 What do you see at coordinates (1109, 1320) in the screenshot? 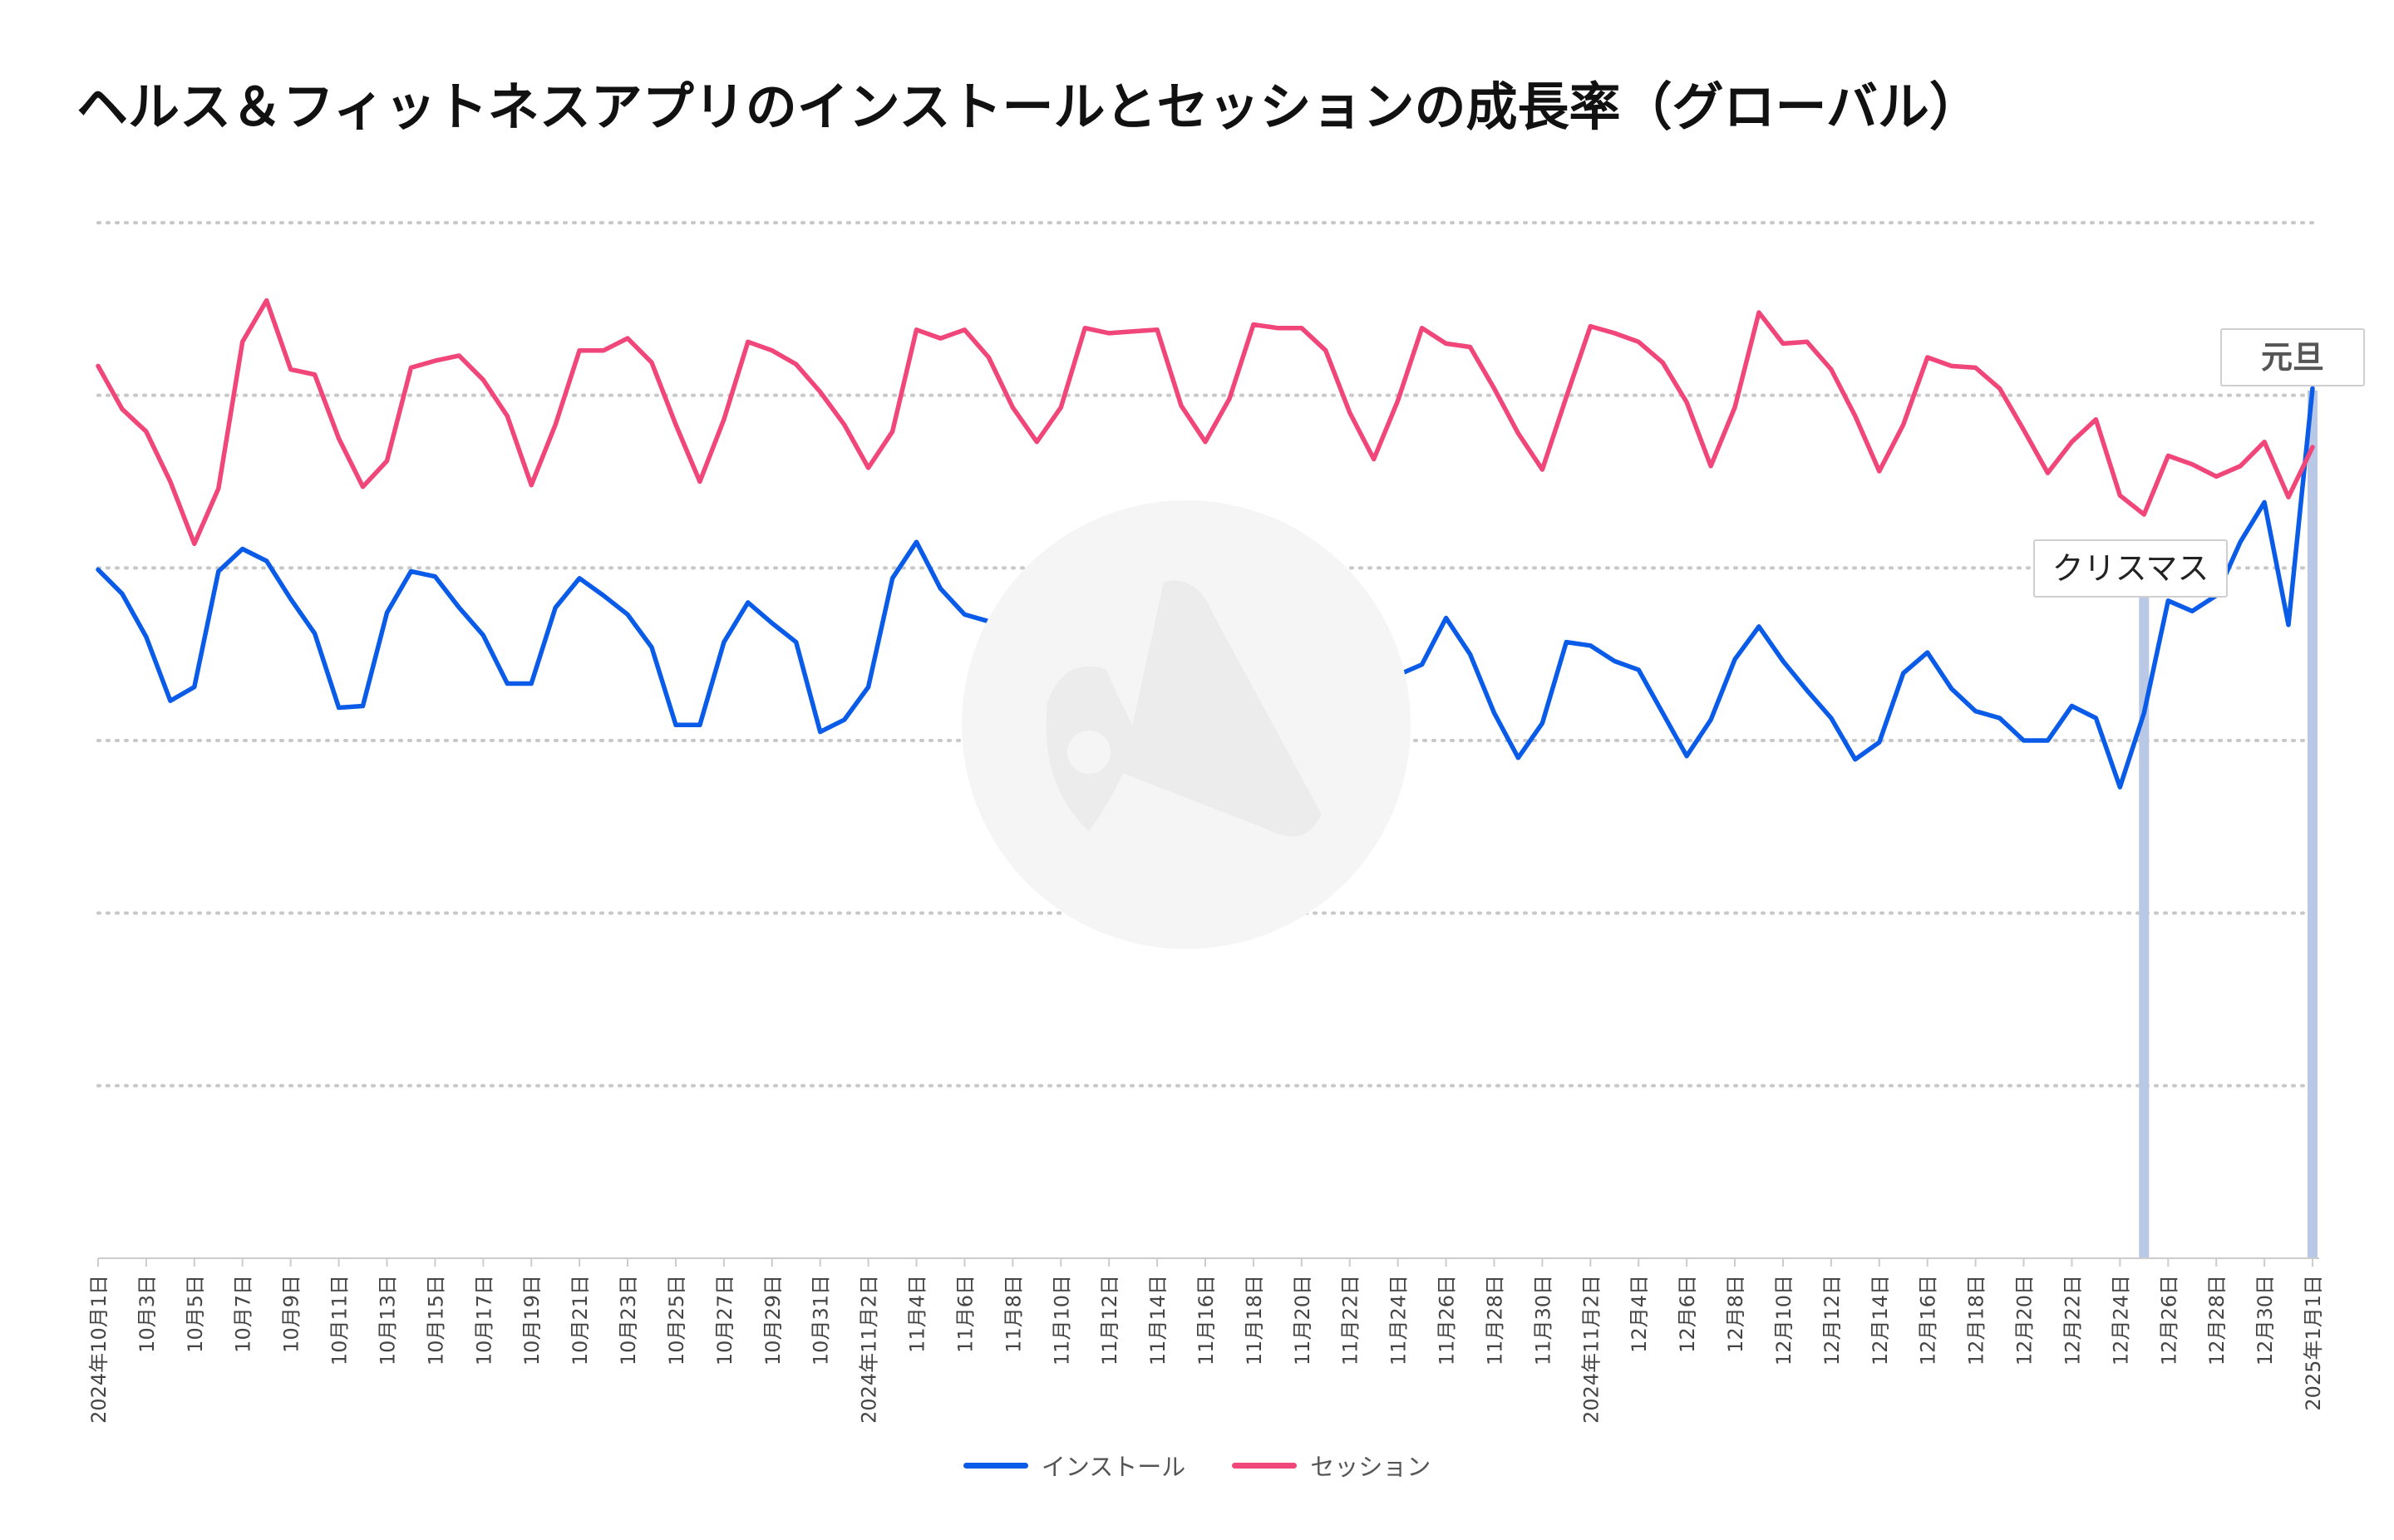
I see `x-tick-label: 11月12日` at bounding box center [1109, 1320].